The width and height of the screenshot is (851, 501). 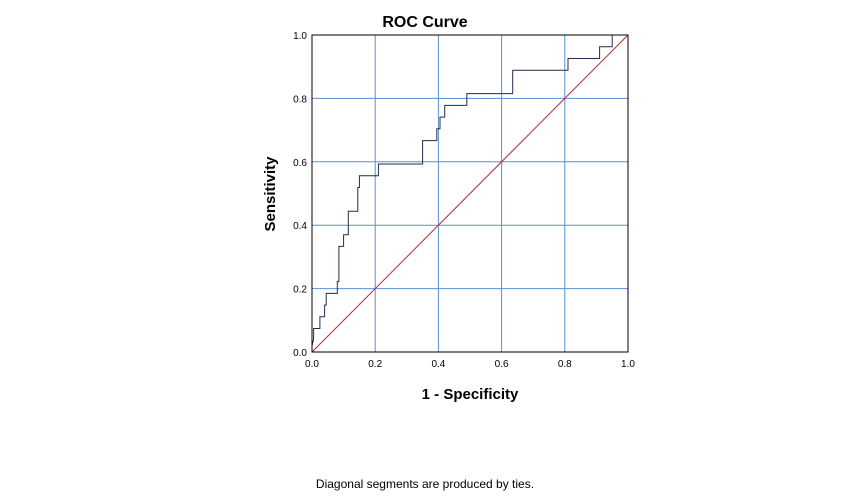 What do you see at coordinates (300, 36) in the screenshot?
I see `y-tick-label-5: 1.0` at bounding box center [300, 36].